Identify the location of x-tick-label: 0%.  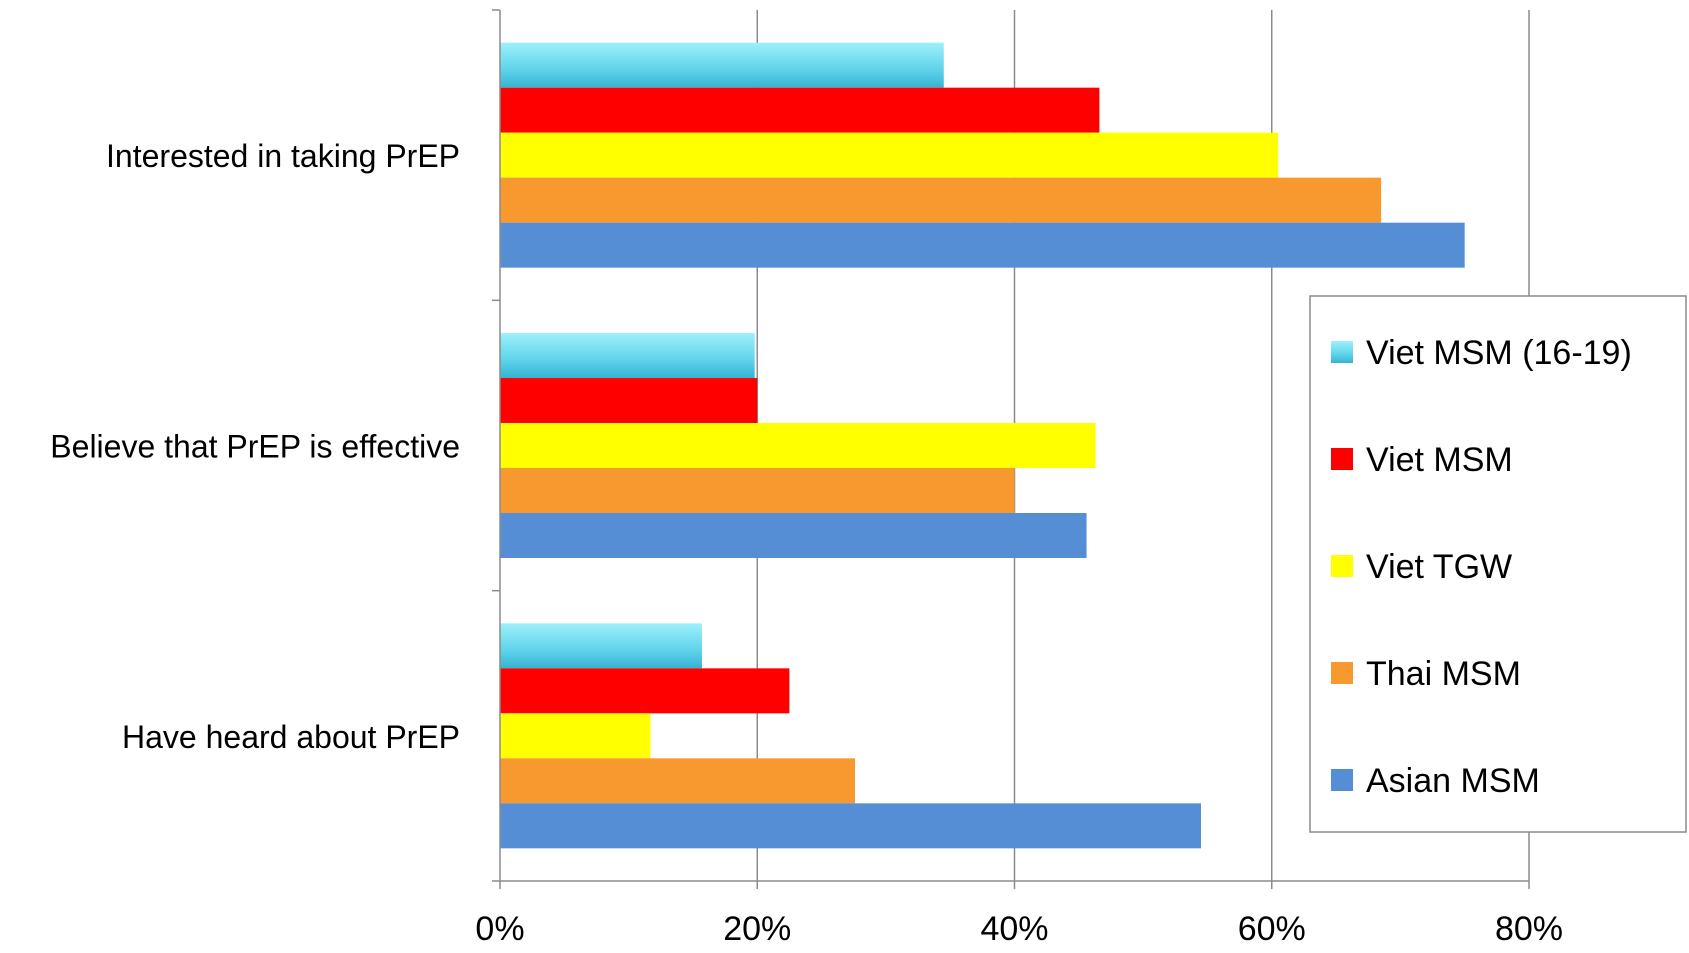
(499, 929).